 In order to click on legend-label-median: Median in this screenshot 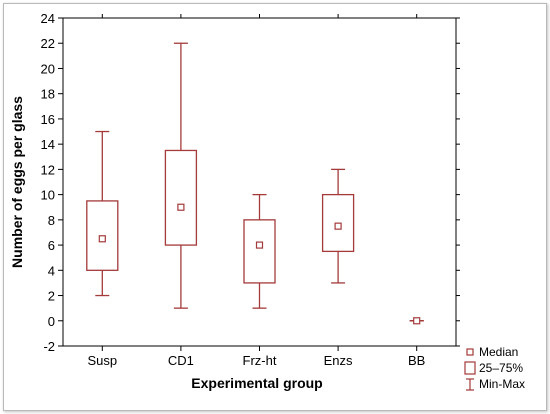, I will do `click(498, 352)`.